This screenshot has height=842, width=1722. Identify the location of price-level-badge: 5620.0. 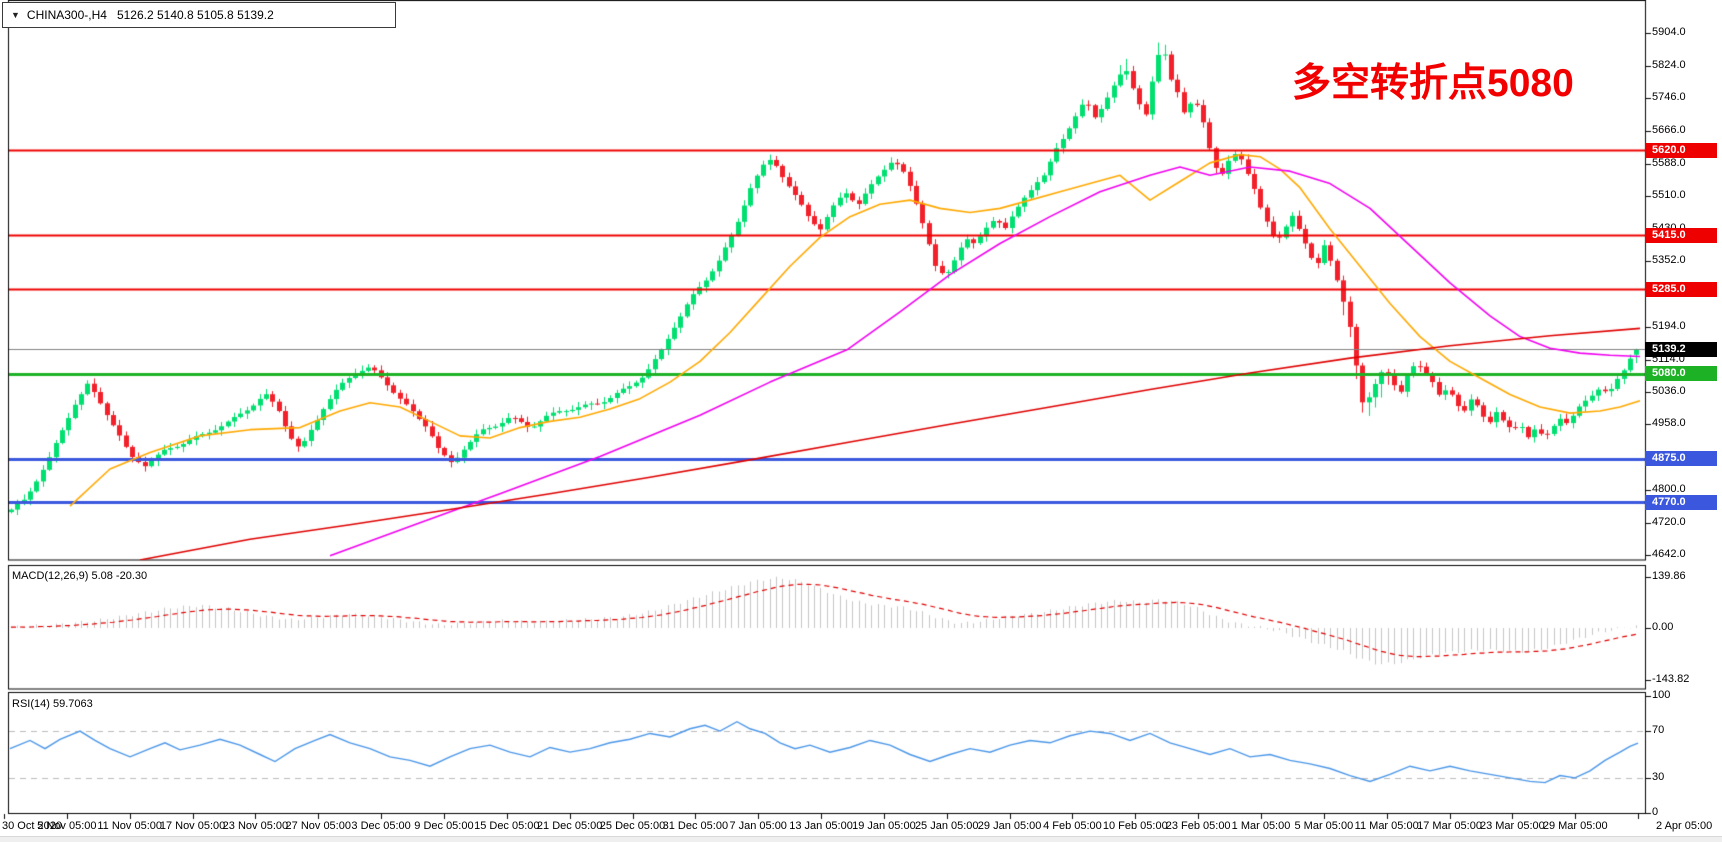
(1681, 150).